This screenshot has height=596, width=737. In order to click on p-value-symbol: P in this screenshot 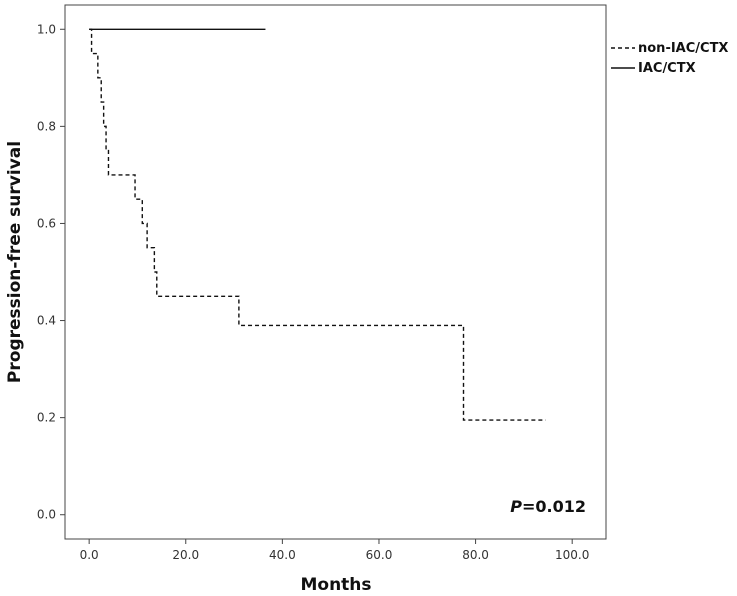, I will do `click(516, 506)`.